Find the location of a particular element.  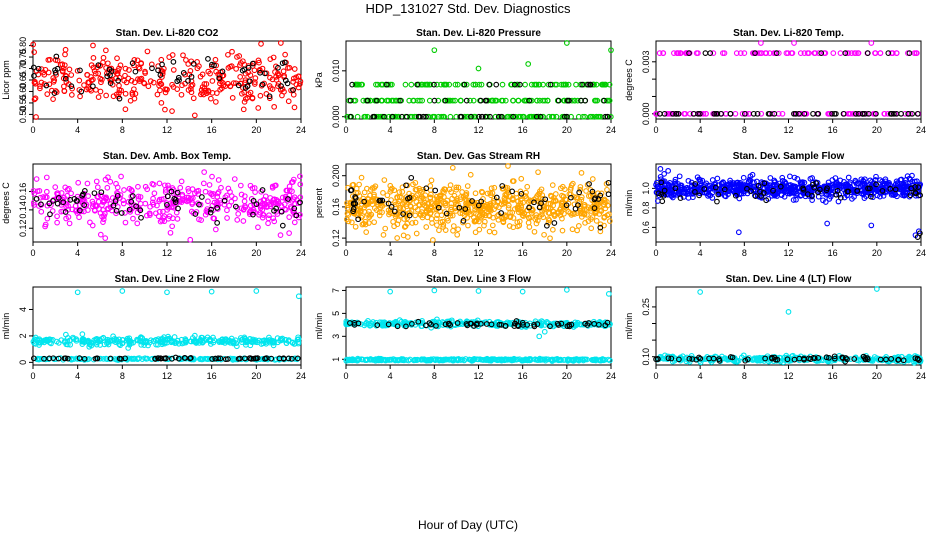

y-tick-label: 0 is located at coordinates (23, 362).